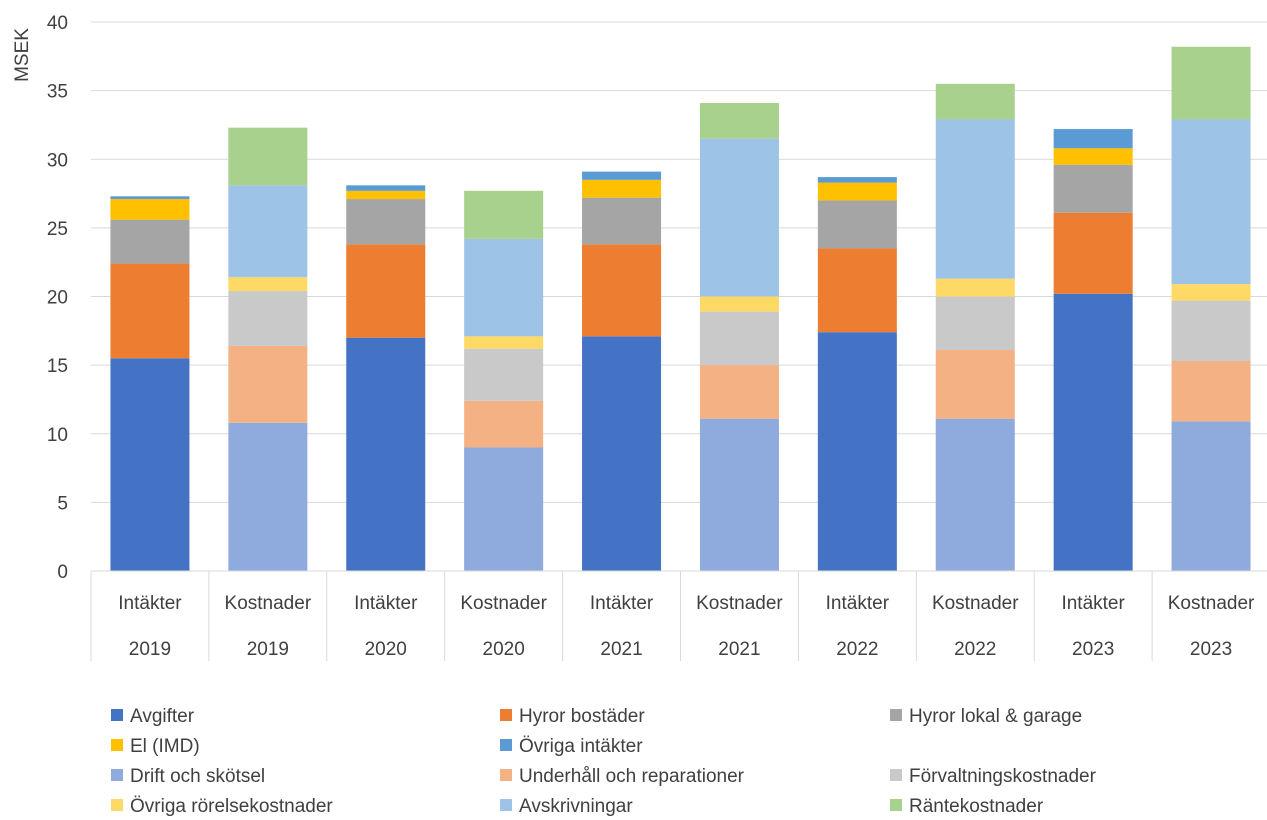  What do you see at coordinates (231, 806) in the screenshot?
I see `legend-label: Övriga rörelsekostnader` at bounding box center [231, 806].